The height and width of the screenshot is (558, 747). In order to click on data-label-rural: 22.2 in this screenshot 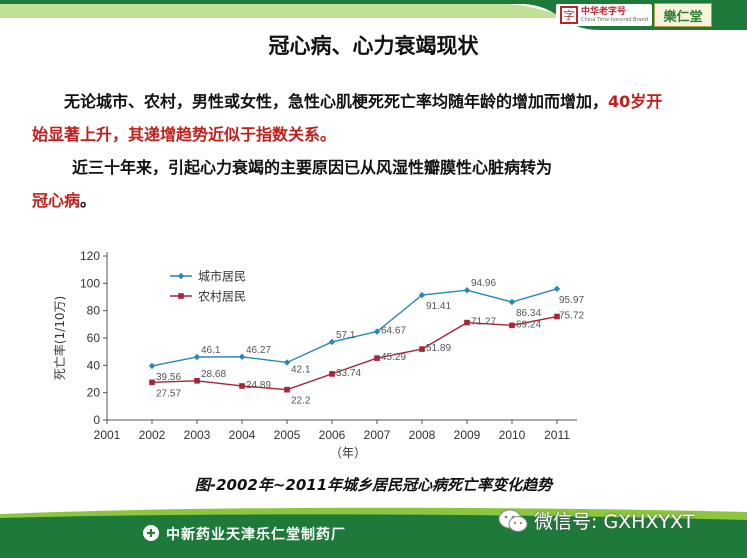, I will do `click(301, 401)`.